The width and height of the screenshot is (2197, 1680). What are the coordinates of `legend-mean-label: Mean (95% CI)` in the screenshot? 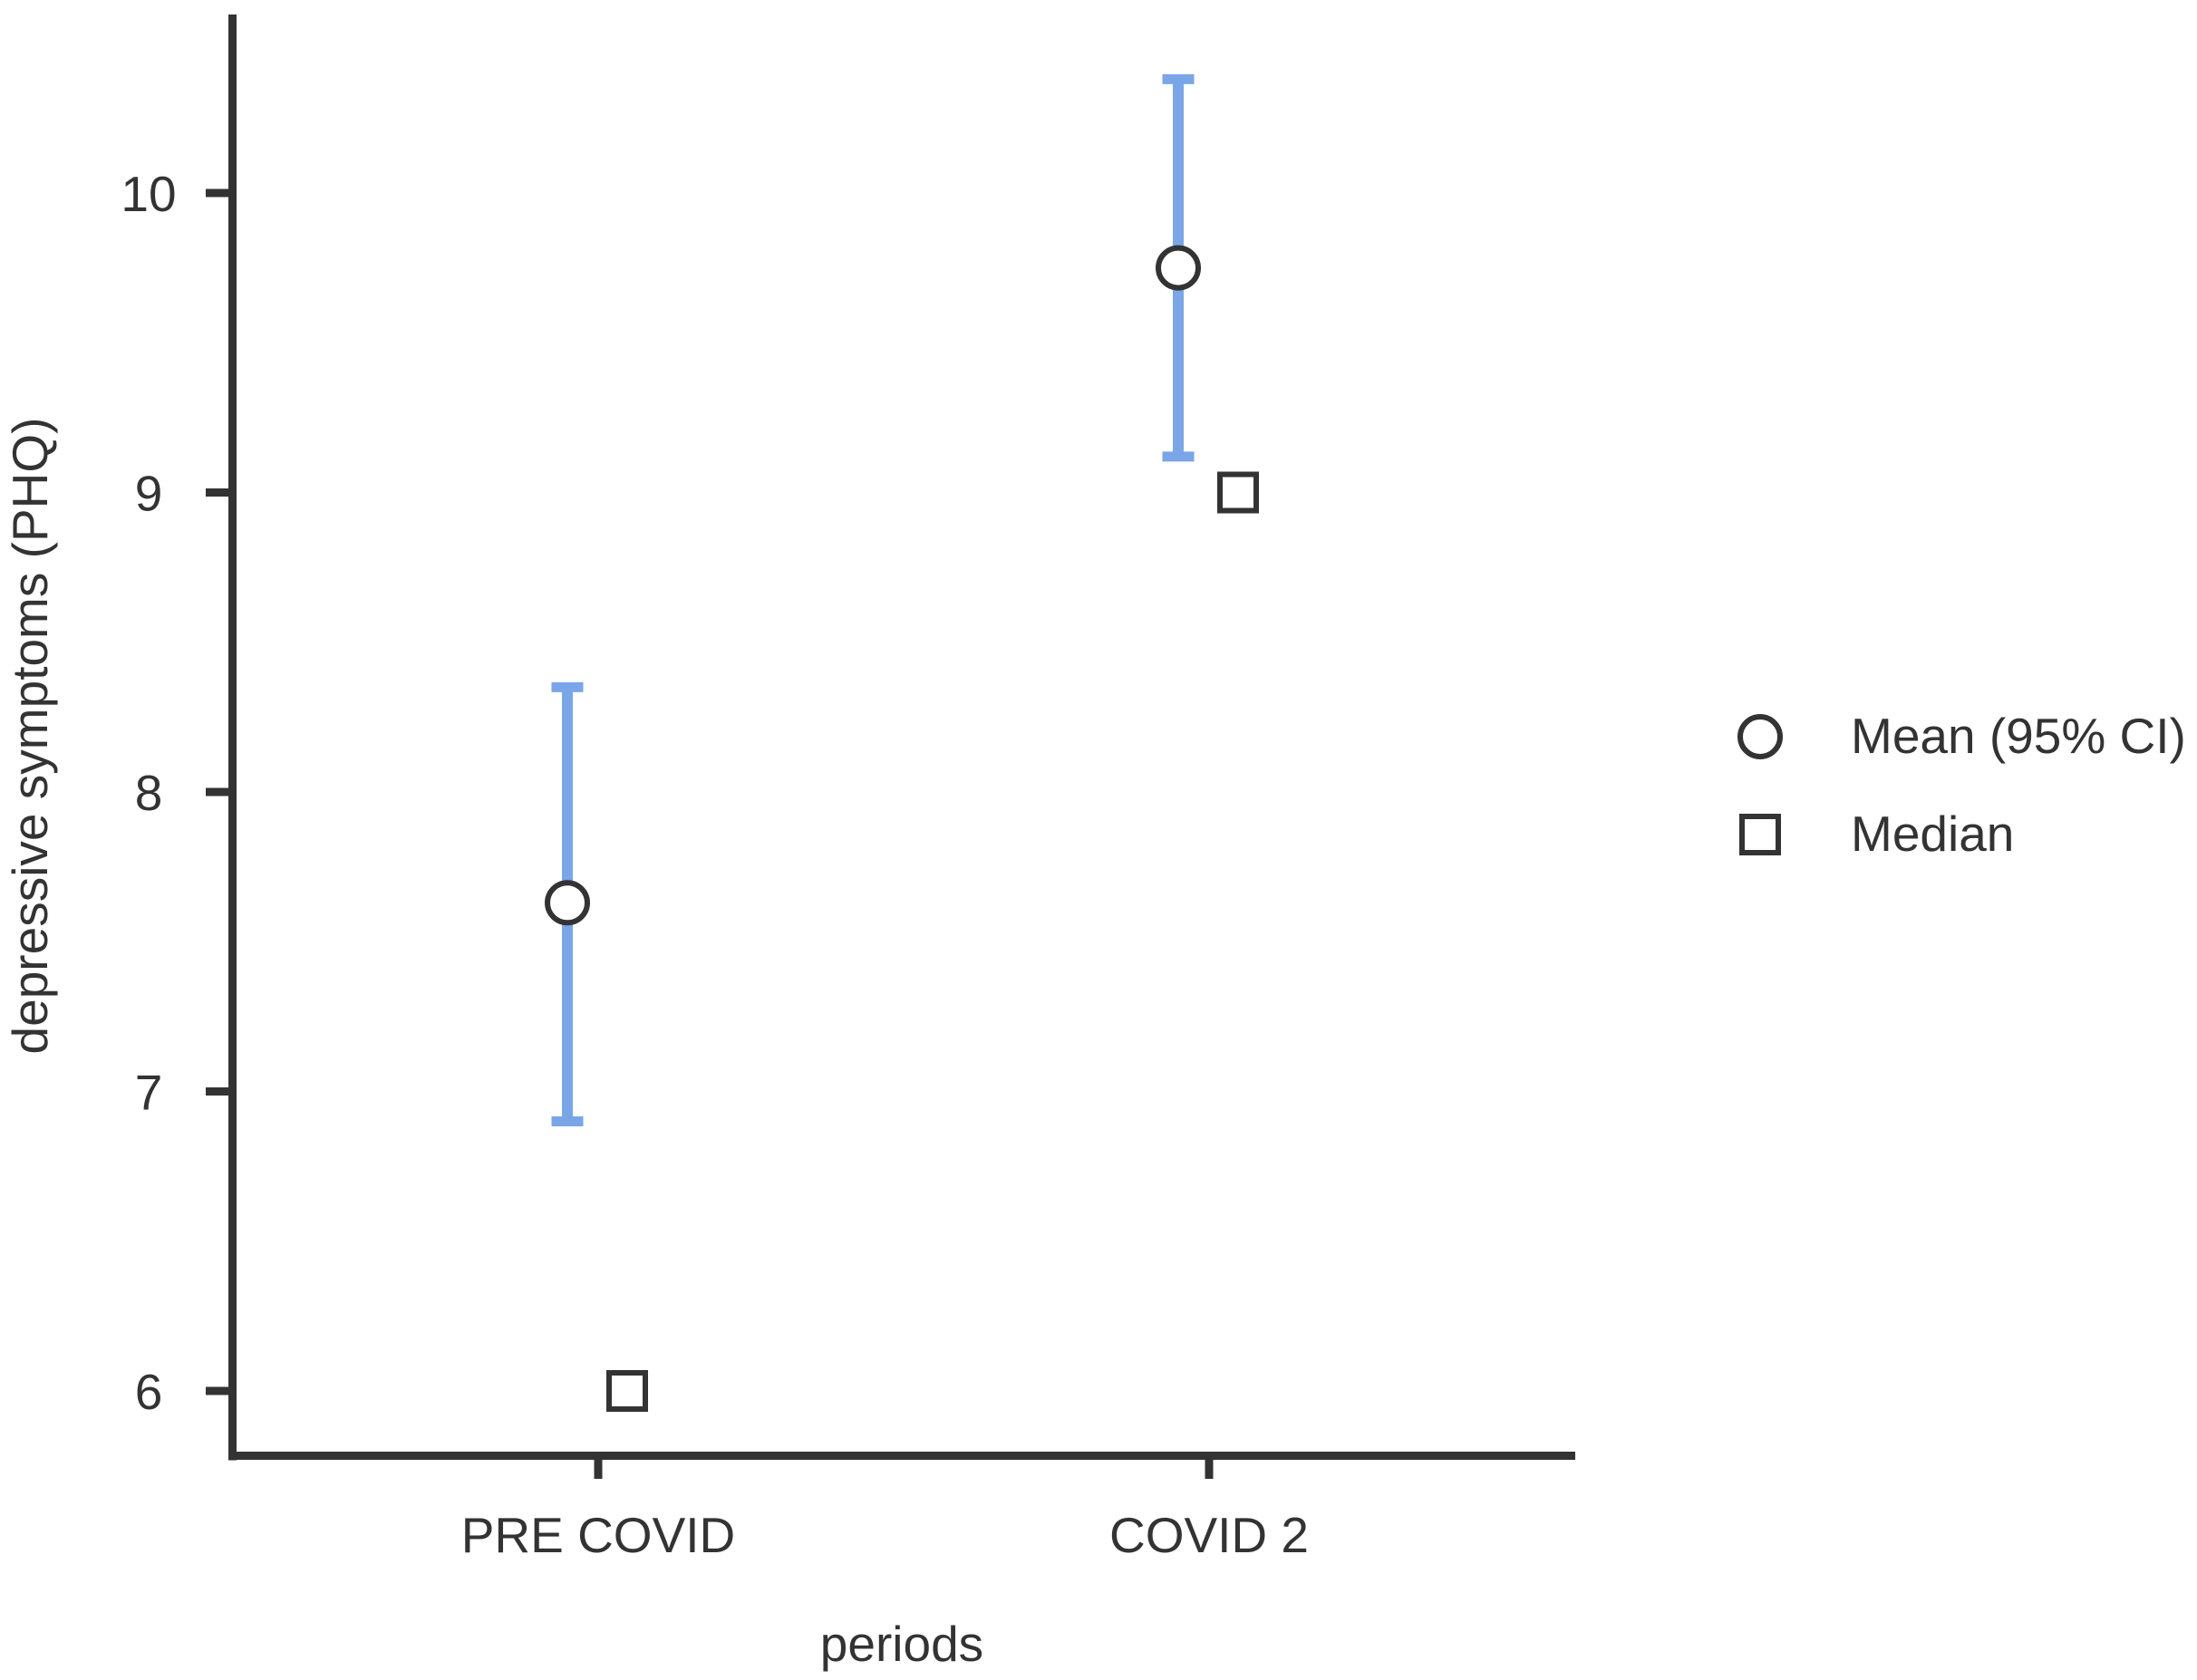 It's located at (2018, 736).